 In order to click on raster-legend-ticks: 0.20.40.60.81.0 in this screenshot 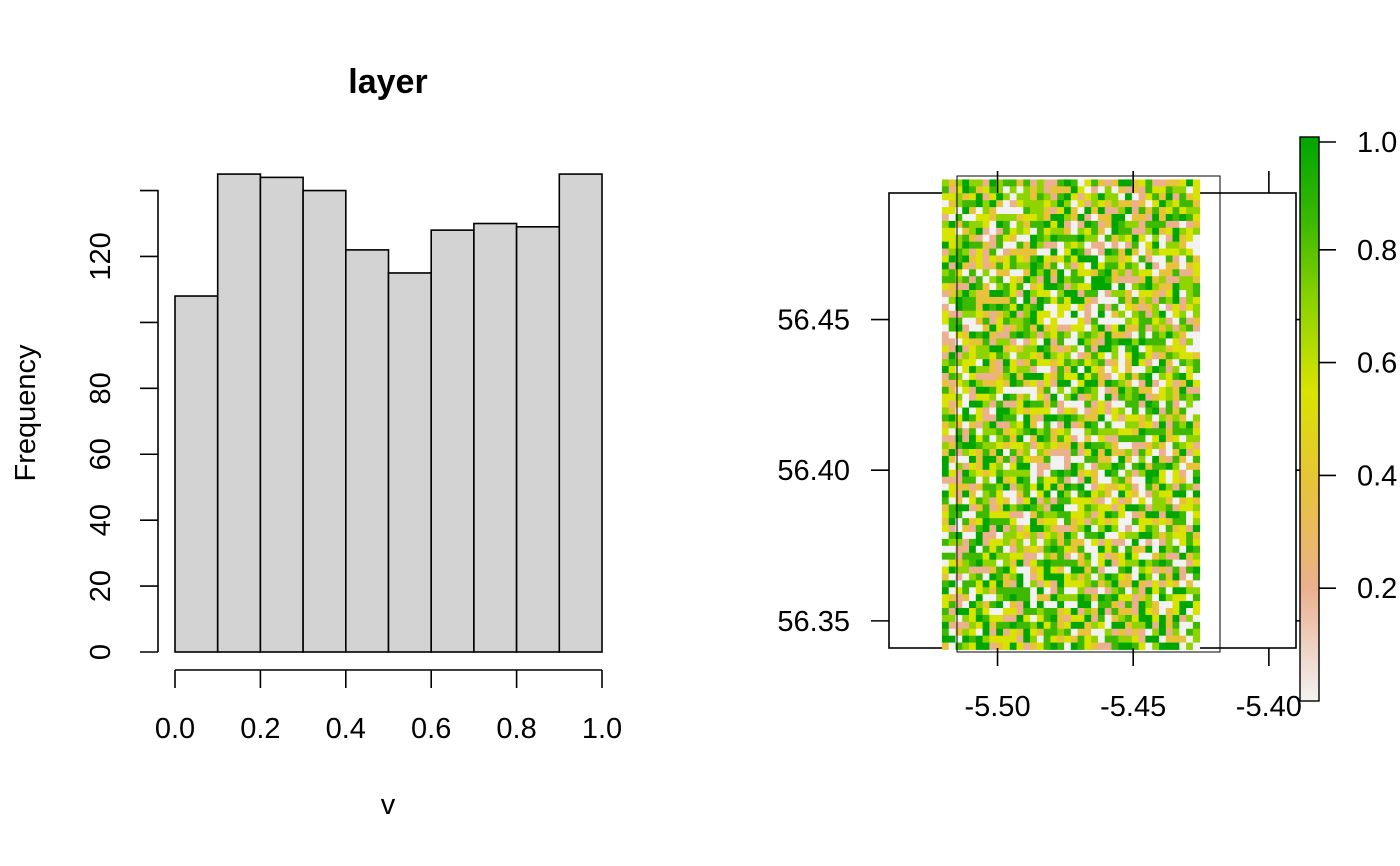, I will do `click(1358, 366)`.